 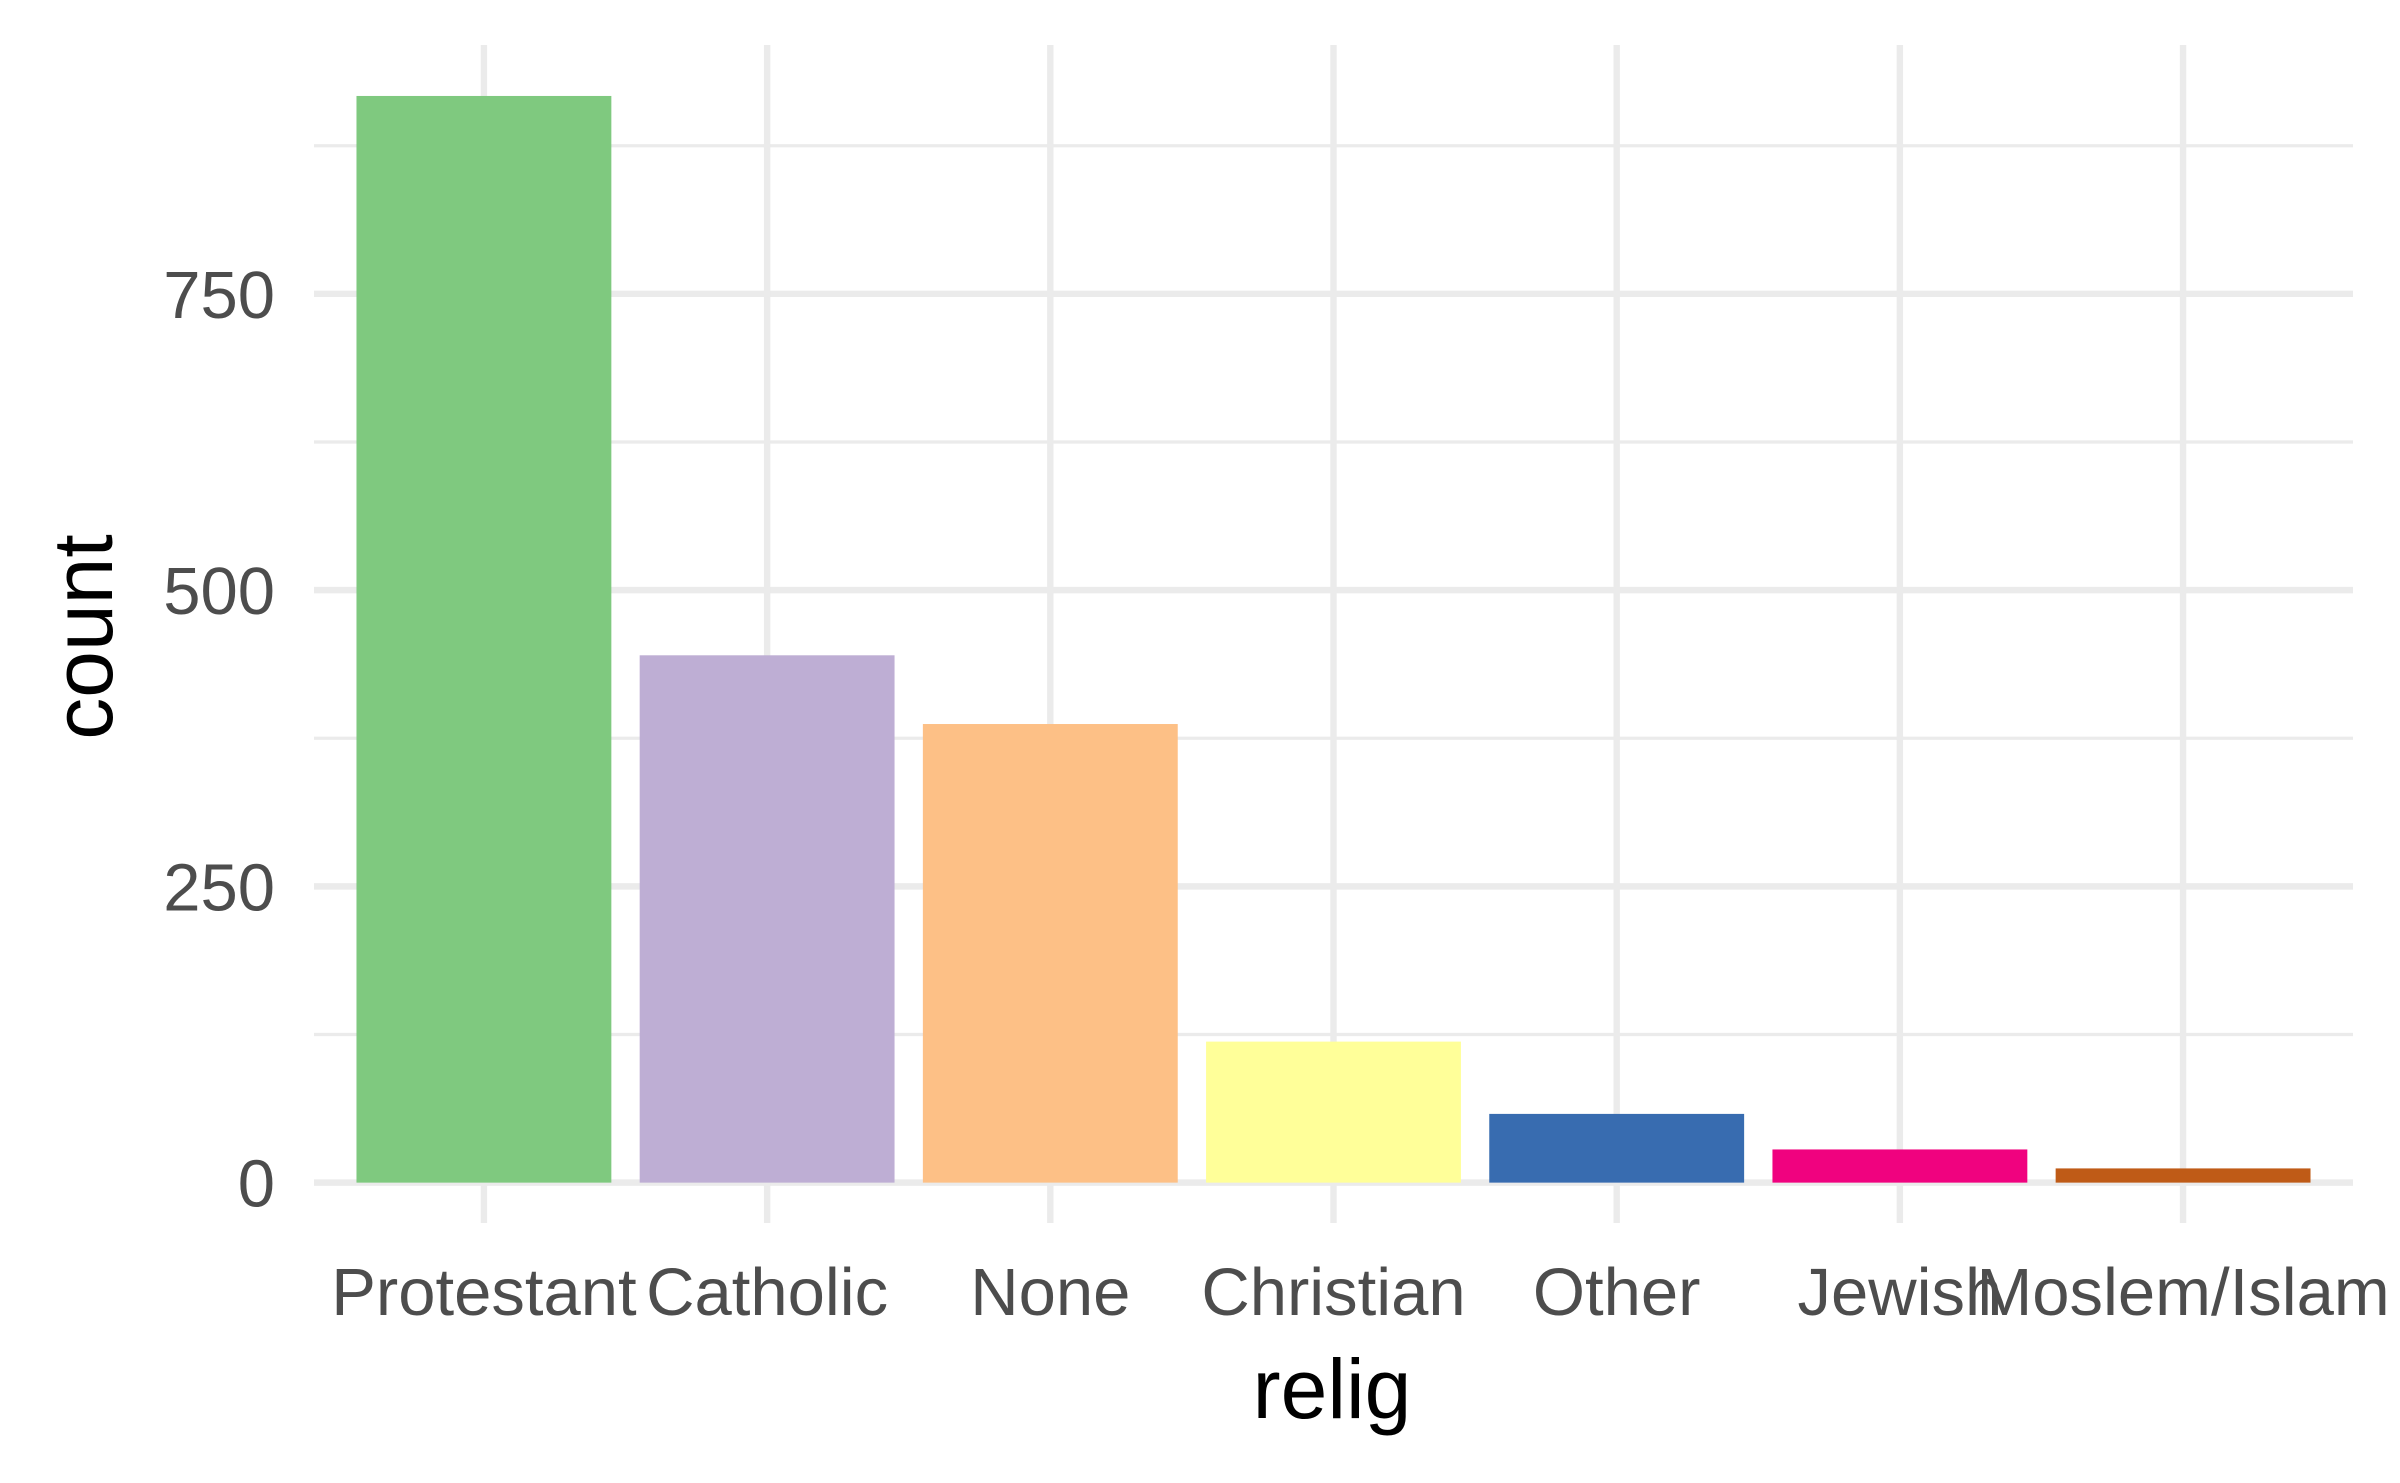 I want to click on y-tick-label: 250, so click(x=219, y=887).